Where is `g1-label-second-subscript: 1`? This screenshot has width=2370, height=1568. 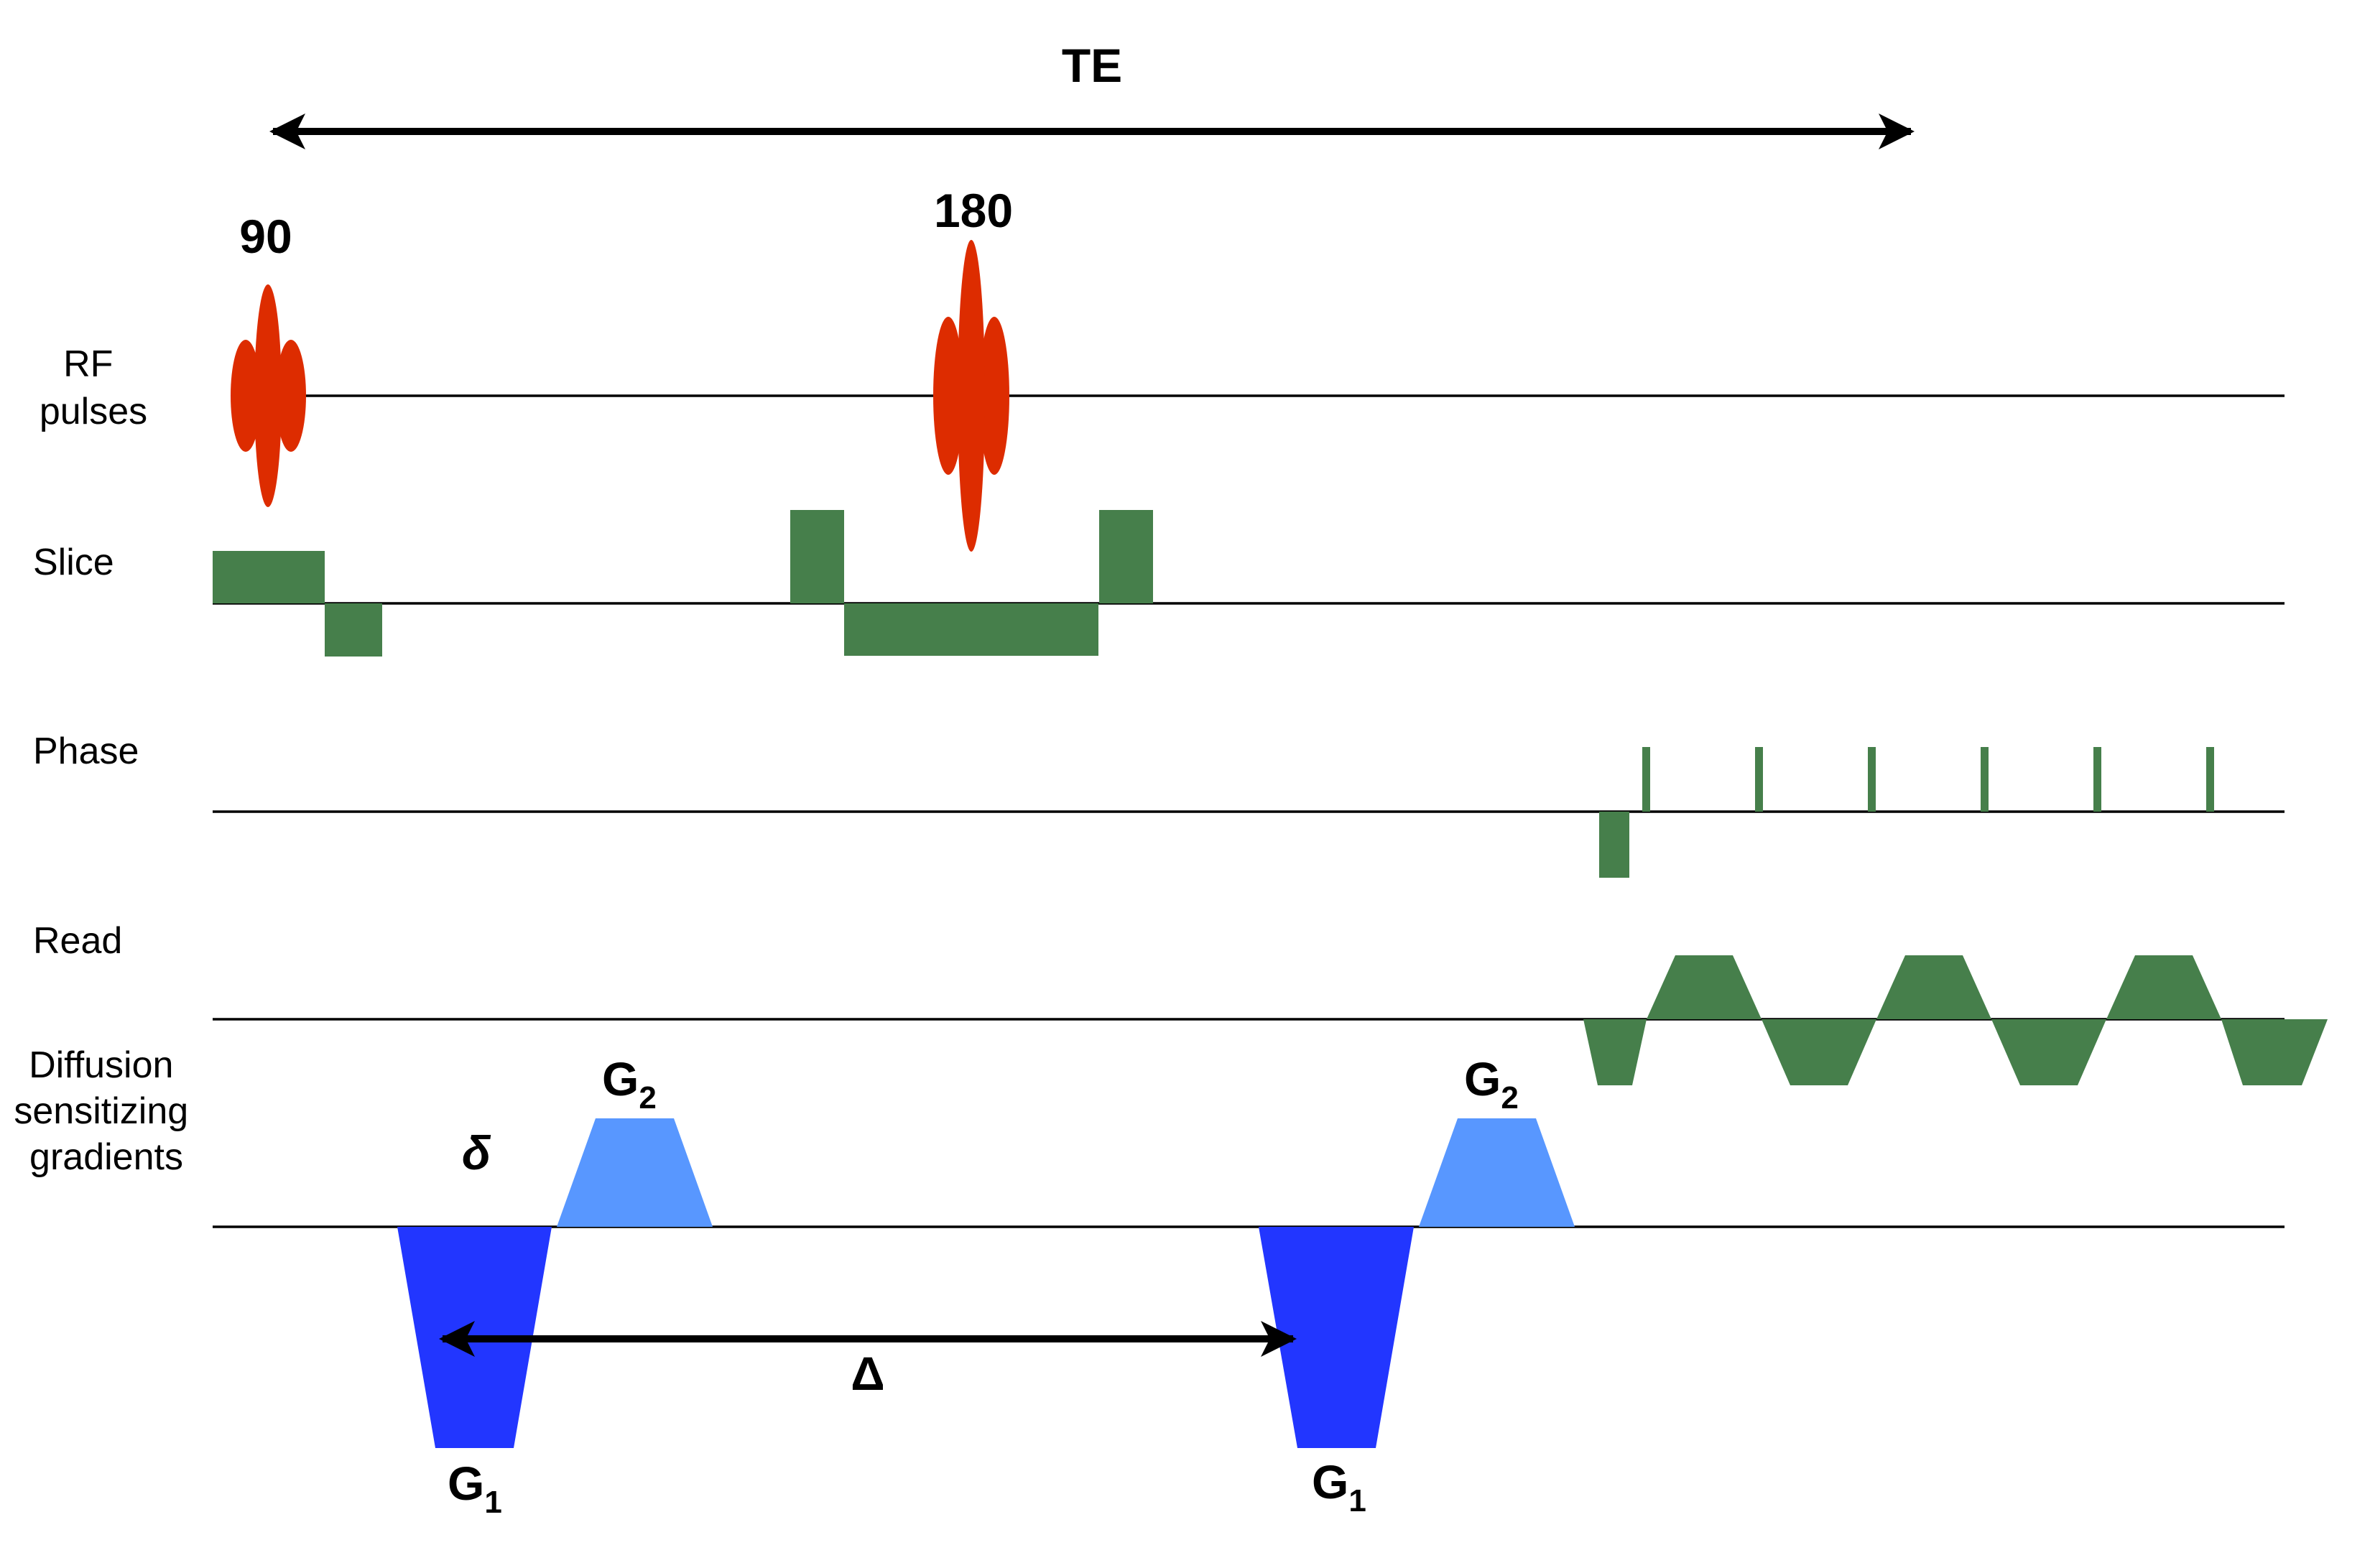
g1-label-second-subscript: 1 is located at coordinates (1357, 1500).